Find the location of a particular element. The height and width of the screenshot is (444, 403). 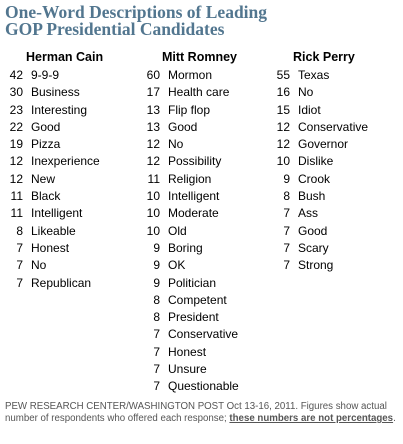

word-label: Pizza is located at coordinates (46, 144).